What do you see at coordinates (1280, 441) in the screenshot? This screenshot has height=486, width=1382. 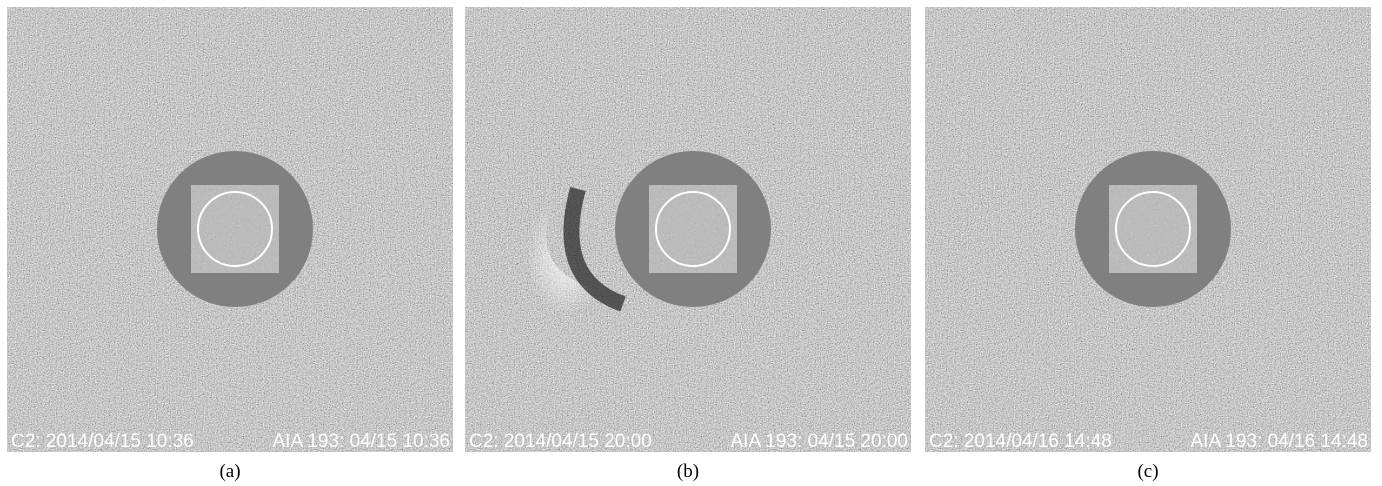 I see `aia-label: AIA 193: 04/16 14:48` at bounding box center [1280, 441].